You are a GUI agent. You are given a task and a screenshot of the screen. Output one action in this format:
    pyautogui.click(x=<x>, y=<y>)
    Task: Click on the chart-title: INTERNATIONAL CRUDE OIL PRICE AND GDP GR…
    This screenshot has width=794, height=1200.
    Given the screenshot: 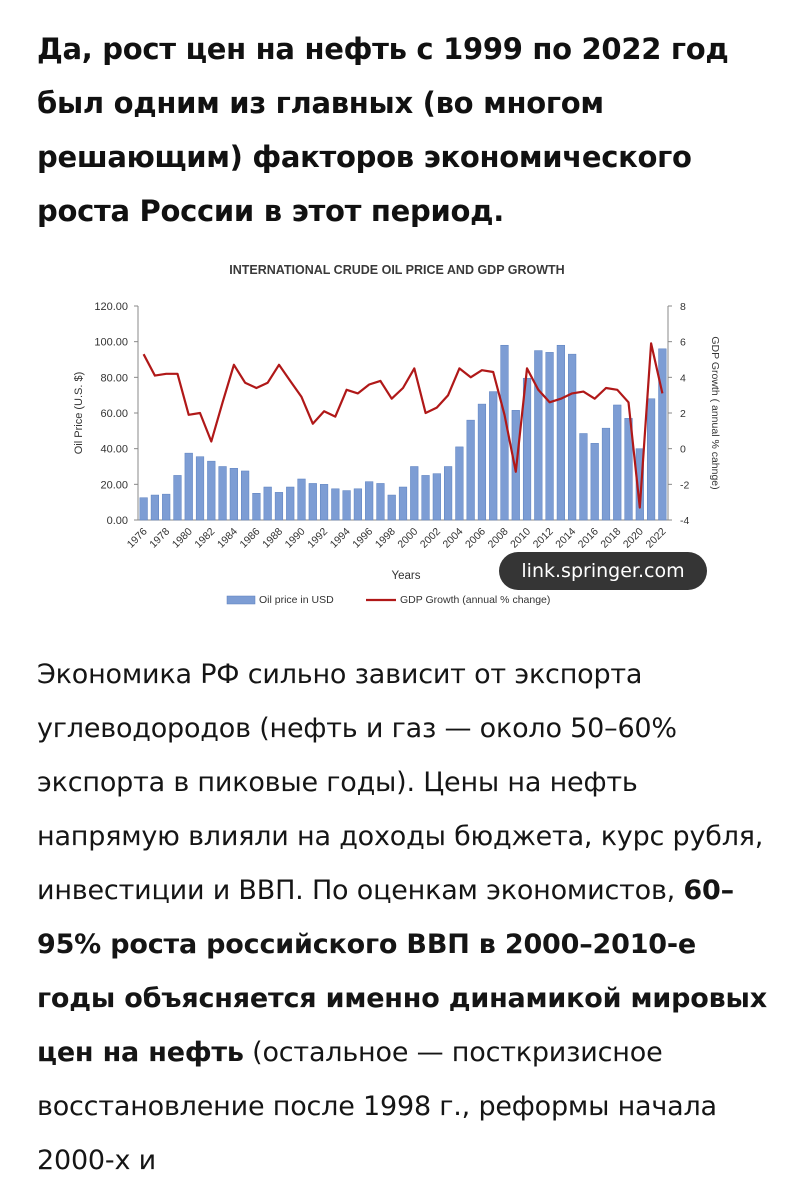 What is the action you would take?
    pyautogui.click(x=396, y=270)
    